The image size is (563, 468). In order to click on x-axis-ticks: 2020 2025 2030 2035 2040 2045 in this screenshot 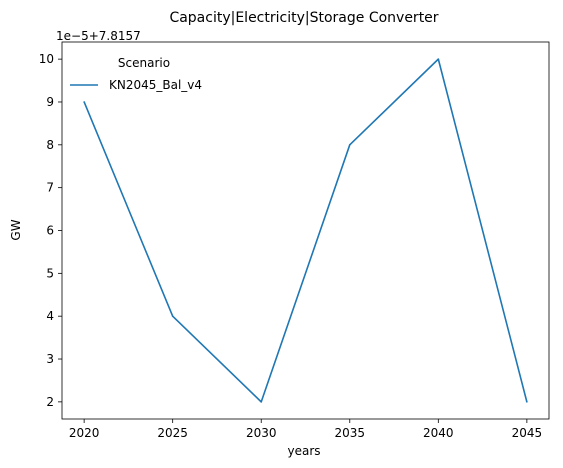, I will do `click(305, 429)`.